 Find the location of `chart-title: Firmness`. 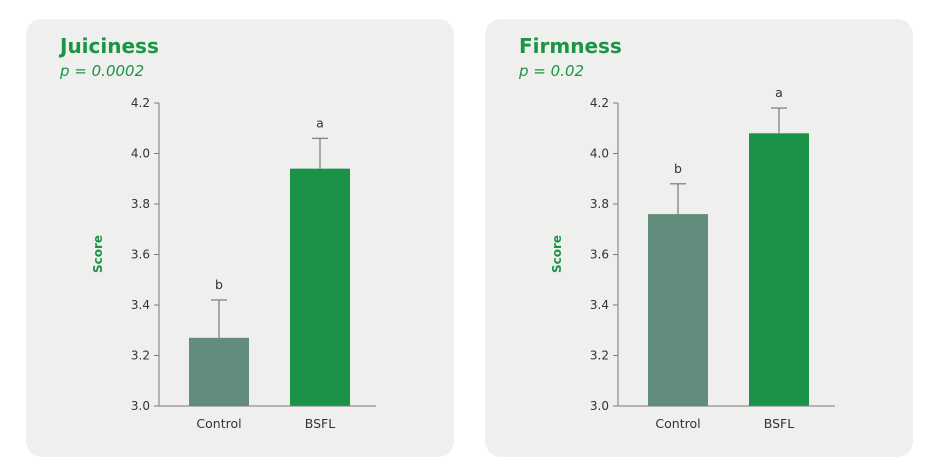

chart-title: Firmness is located at coordinates (570, 46).